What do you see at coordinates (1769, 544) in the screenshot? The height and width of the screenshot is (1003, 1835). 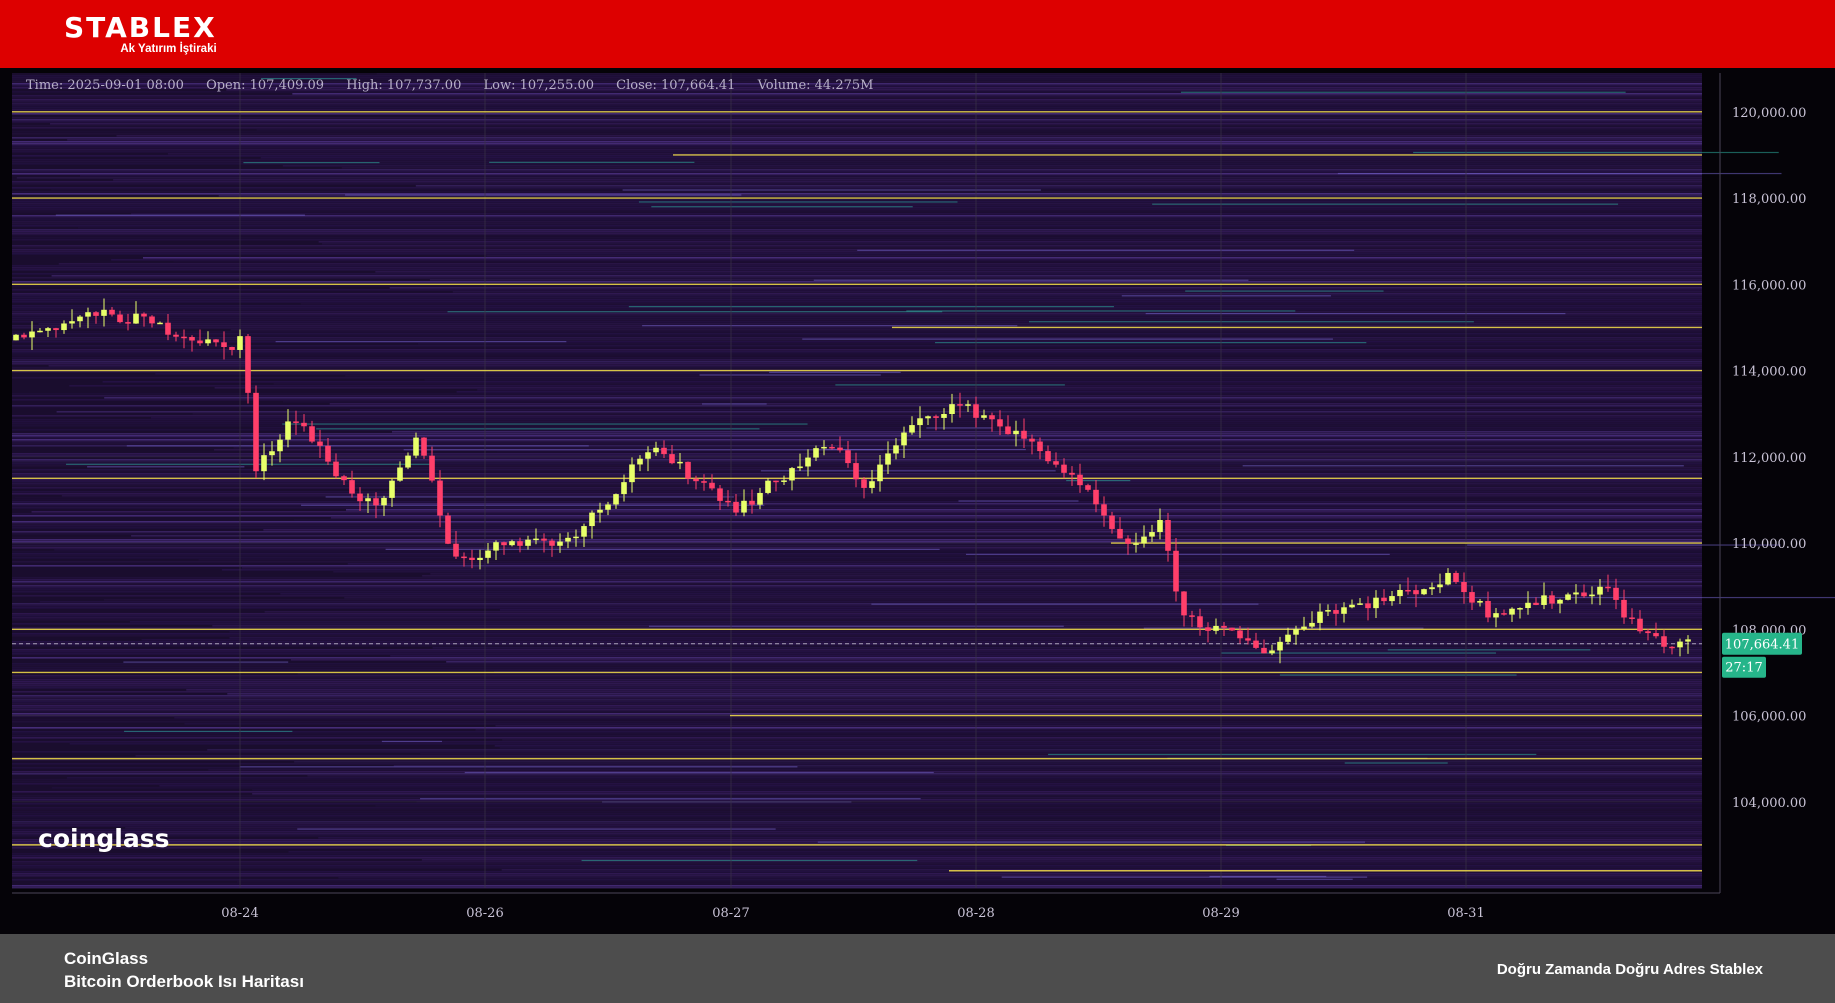 I see `y-tick-label: 110,000.00` at bounding box center [1769, 544].